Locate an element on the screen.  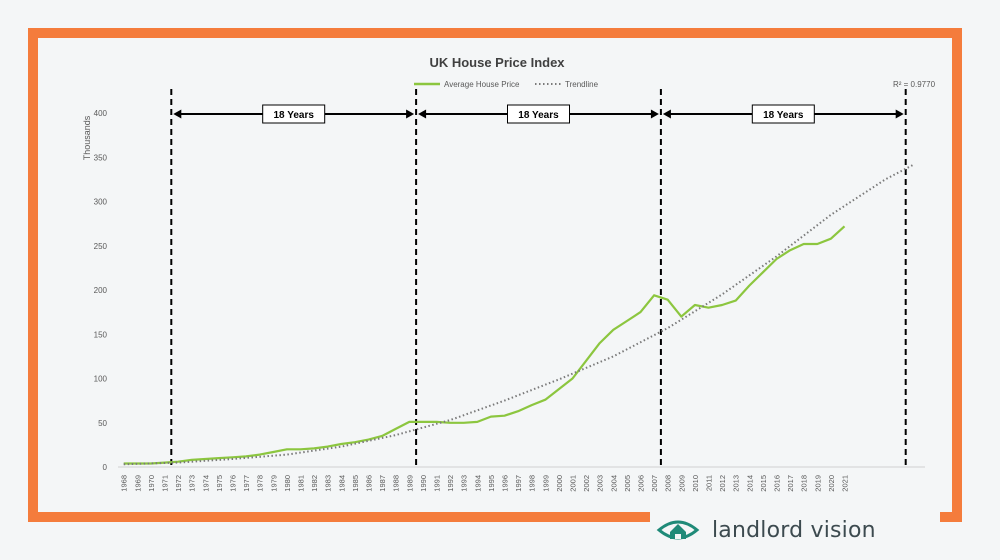
brand-name: landlord vision is located at coordinates (794, 530).